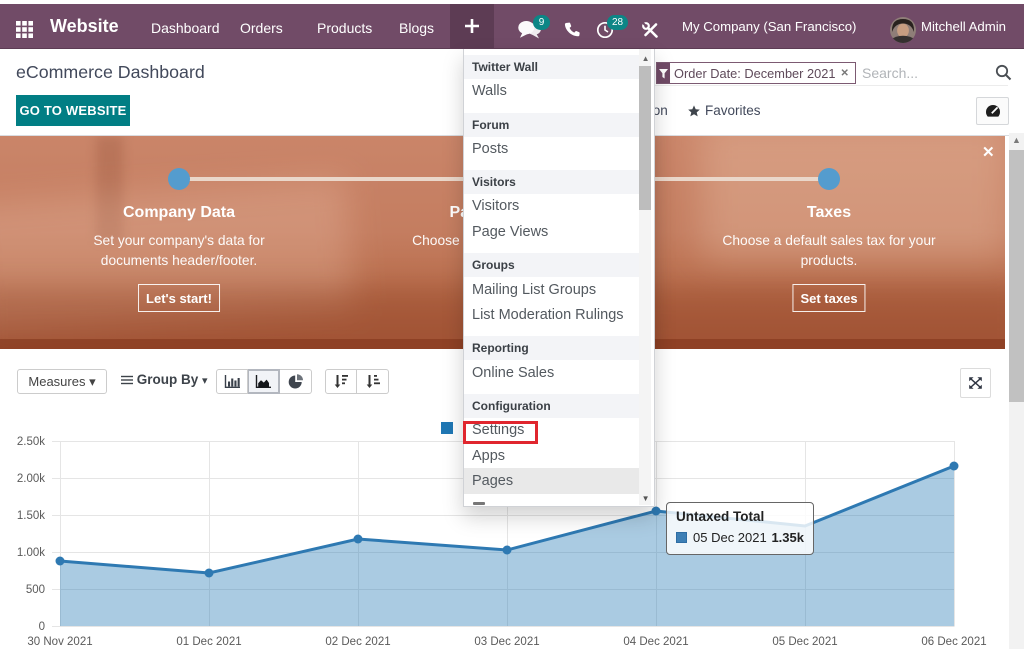 The width and height of the screenshot is (1024, 649). I want to click on svg-text: 0, so click(42, 627).